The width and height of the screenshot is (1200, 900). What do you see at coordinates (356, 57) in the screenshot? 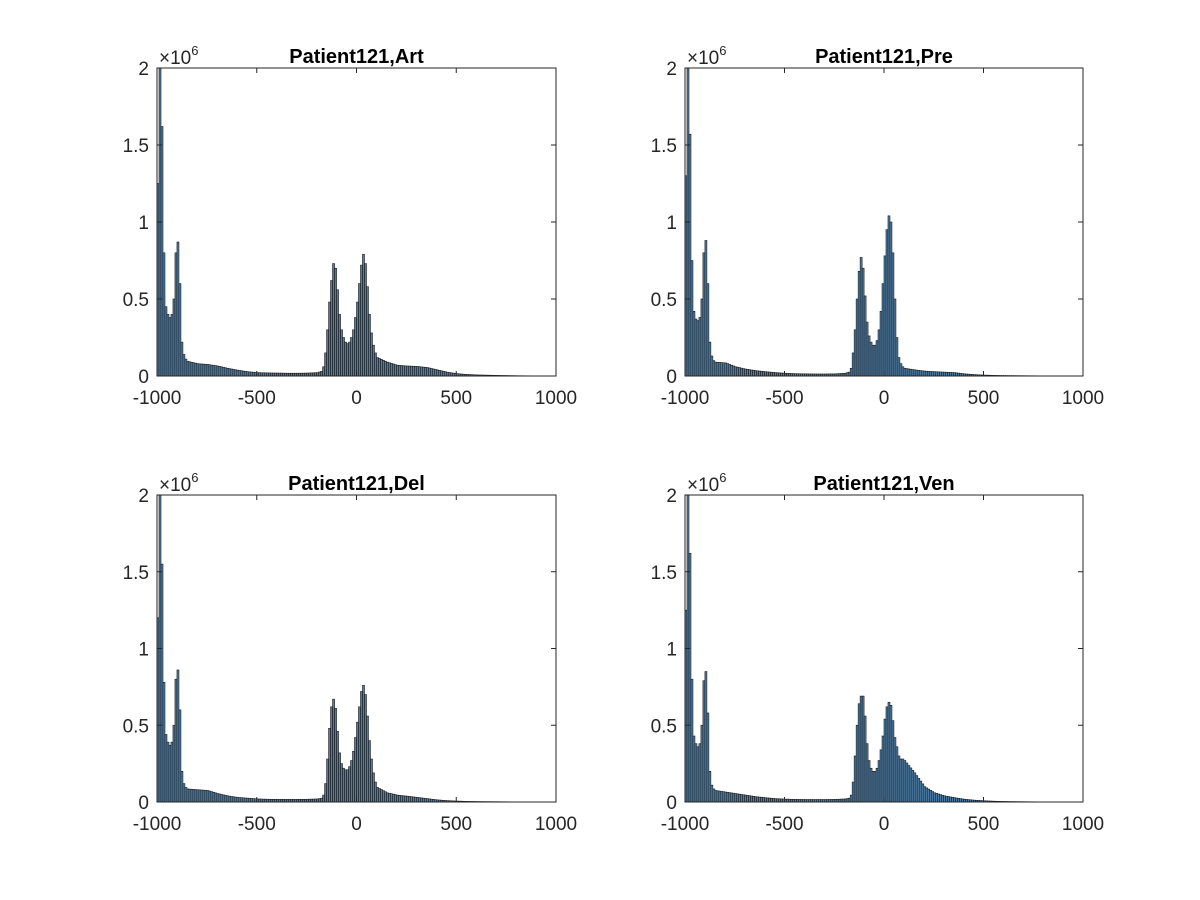
I see `chart-title: Patient121,Art` at bounding box center [356, 57].